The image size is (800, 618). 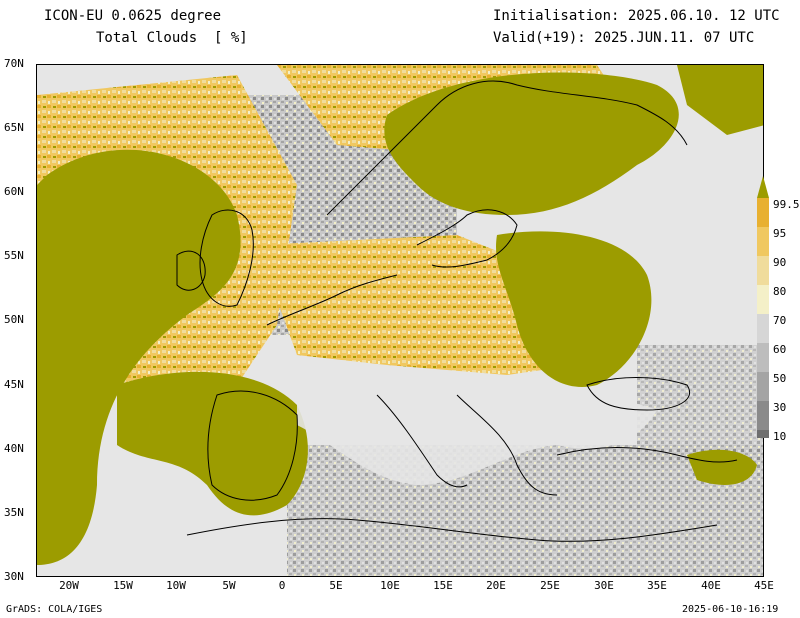 What do you see at coordinates (763, 187) in the screenshot?
I see `colorbar-arrow-top` at bounding box center [763, 187].